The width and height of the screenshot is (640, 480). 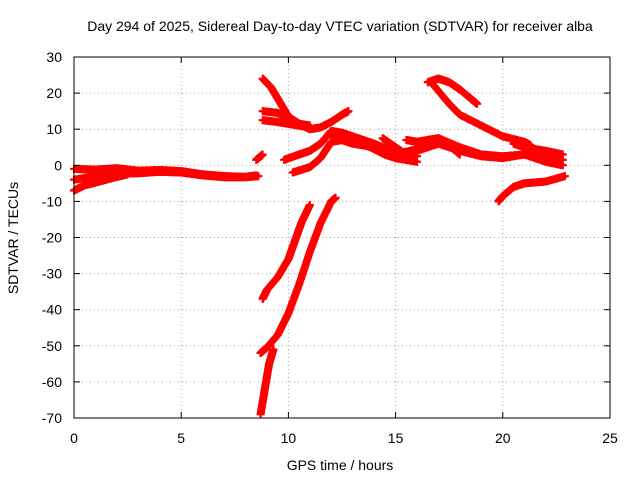 What do you see at coordinates (52, 274) in the screenshot?
I see `y-tick-label: -30` at bounding box center [52, 274].